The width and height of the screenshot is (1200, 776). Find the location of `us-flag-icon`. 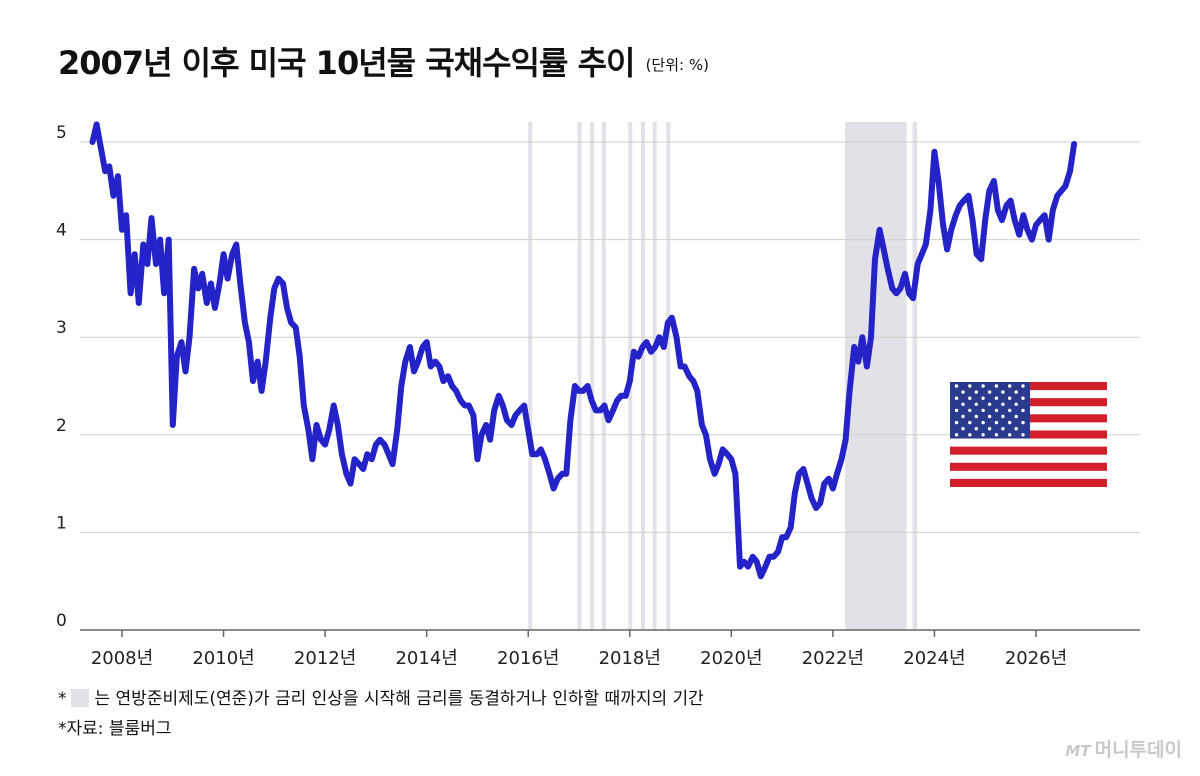

us-flag-icon is located at coordinates (1028, 434).